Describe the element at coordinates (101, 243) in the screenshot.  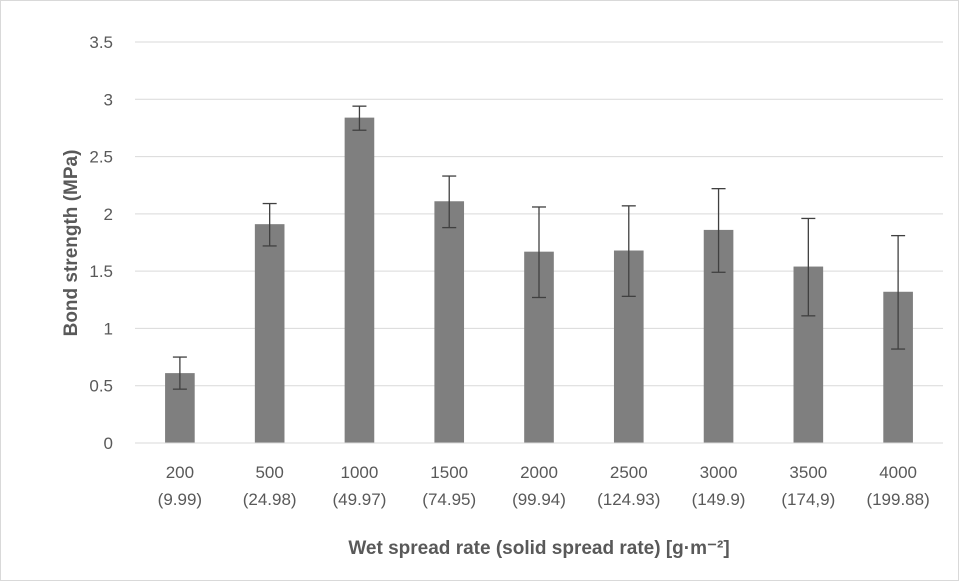
I see `y-axis-ticks: 0 0.5 1 1.5 2 2.5 3 3.5` at that location.